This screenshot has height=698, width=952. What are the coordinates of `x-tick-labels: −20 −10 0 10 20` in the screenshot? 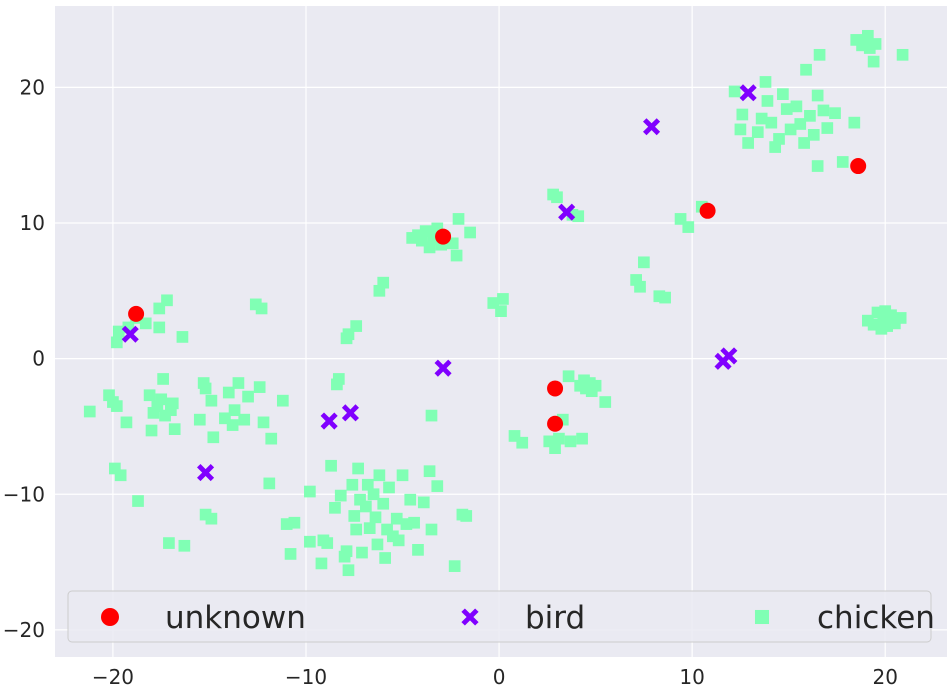 It's located at (495, 677).